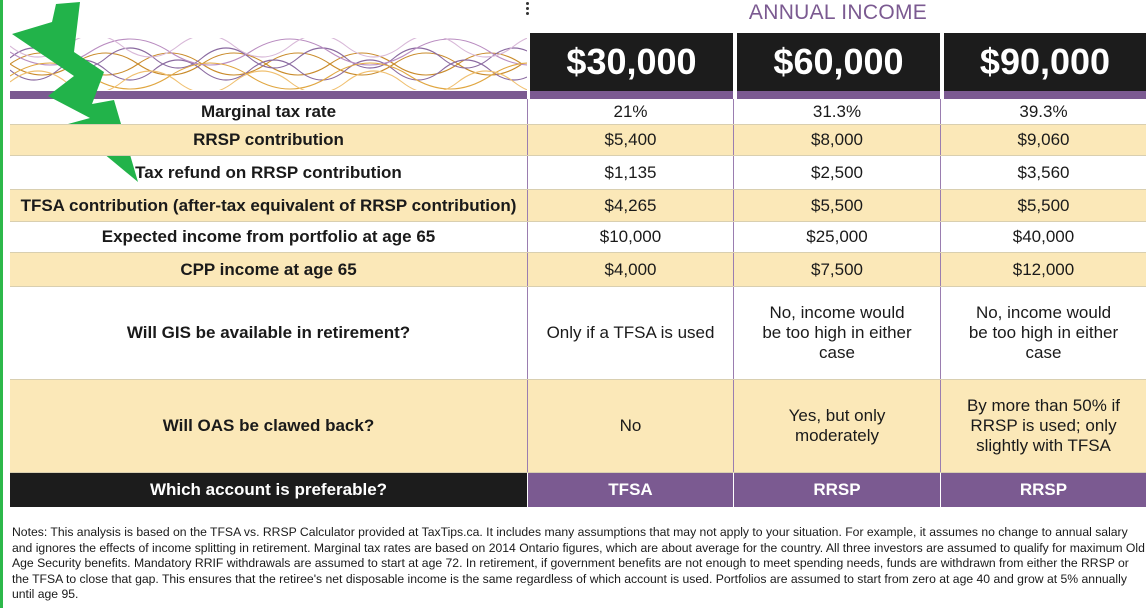 This screenshot has width=1146, height=608. Describe the element at coordinates (630, 490) in the screenshot. I see `value-30k: TFSA` at that location.